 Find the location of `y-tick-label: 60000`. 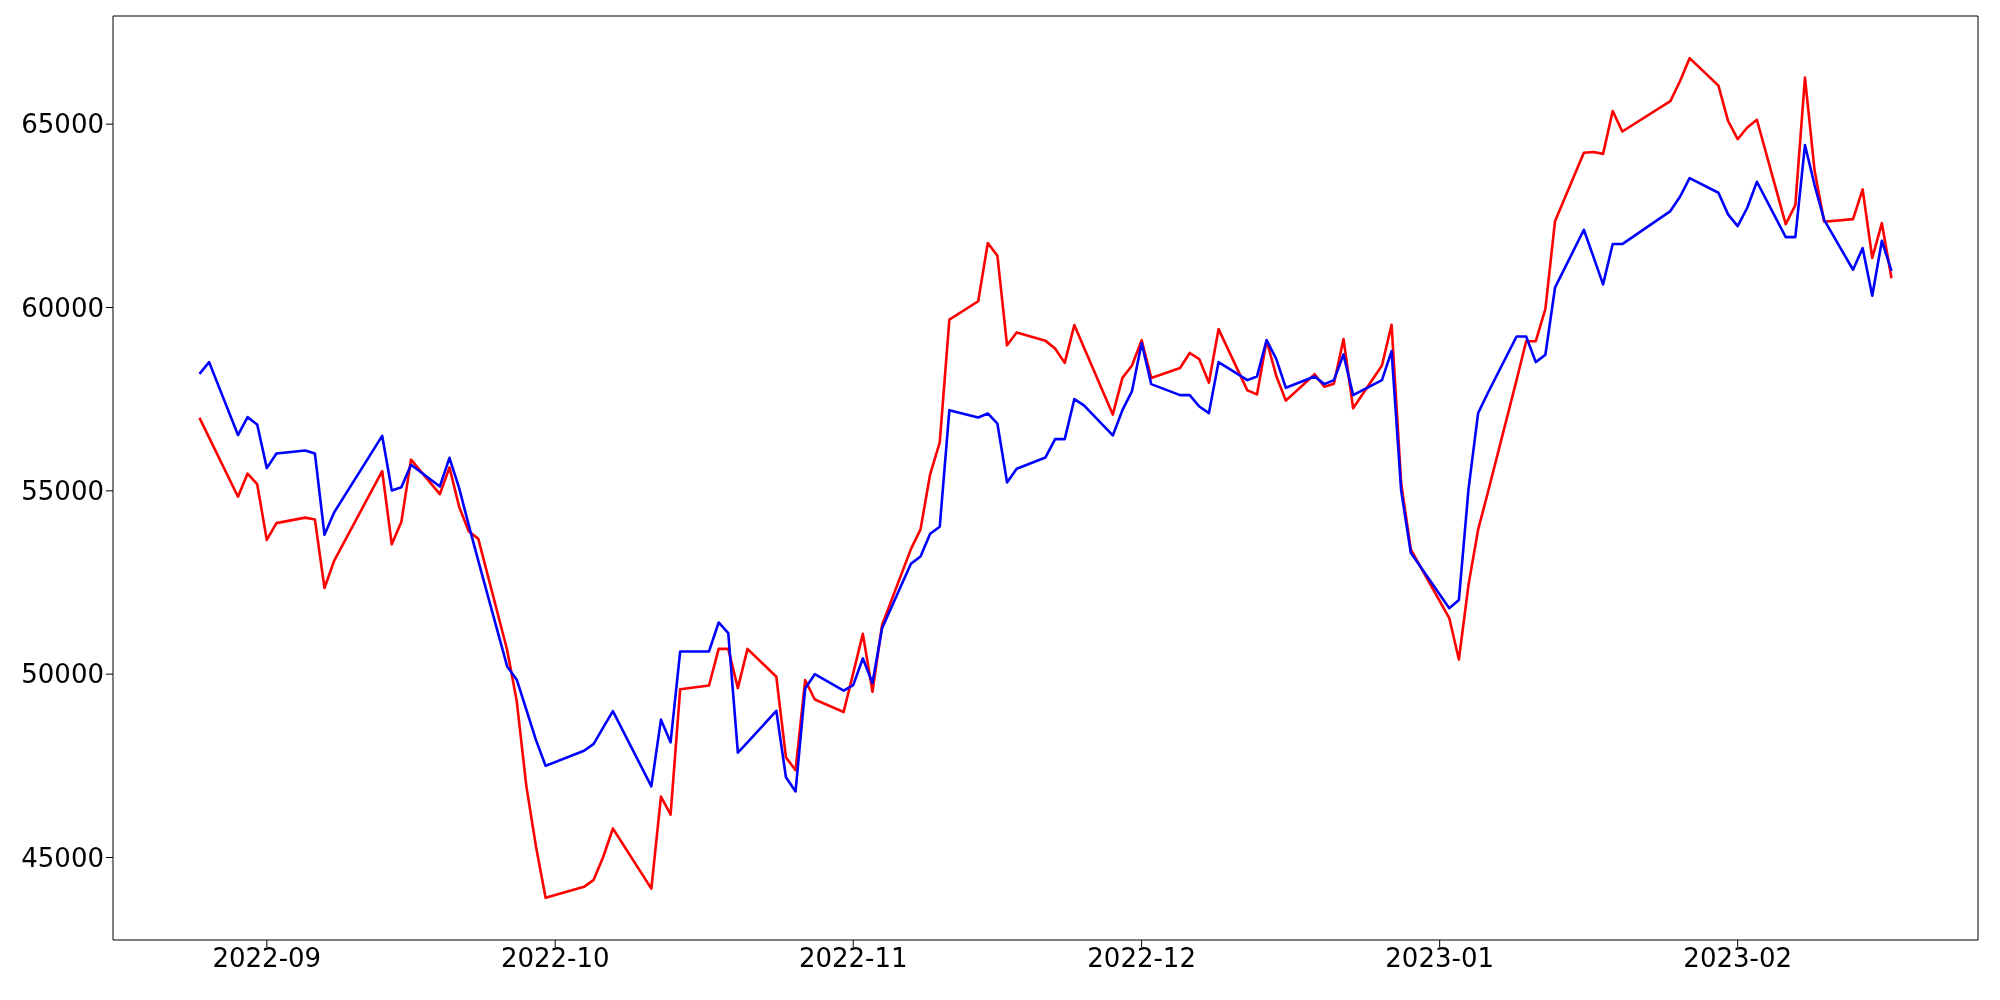

y-tick-label: 60000 is located at coordinates (62, 307).